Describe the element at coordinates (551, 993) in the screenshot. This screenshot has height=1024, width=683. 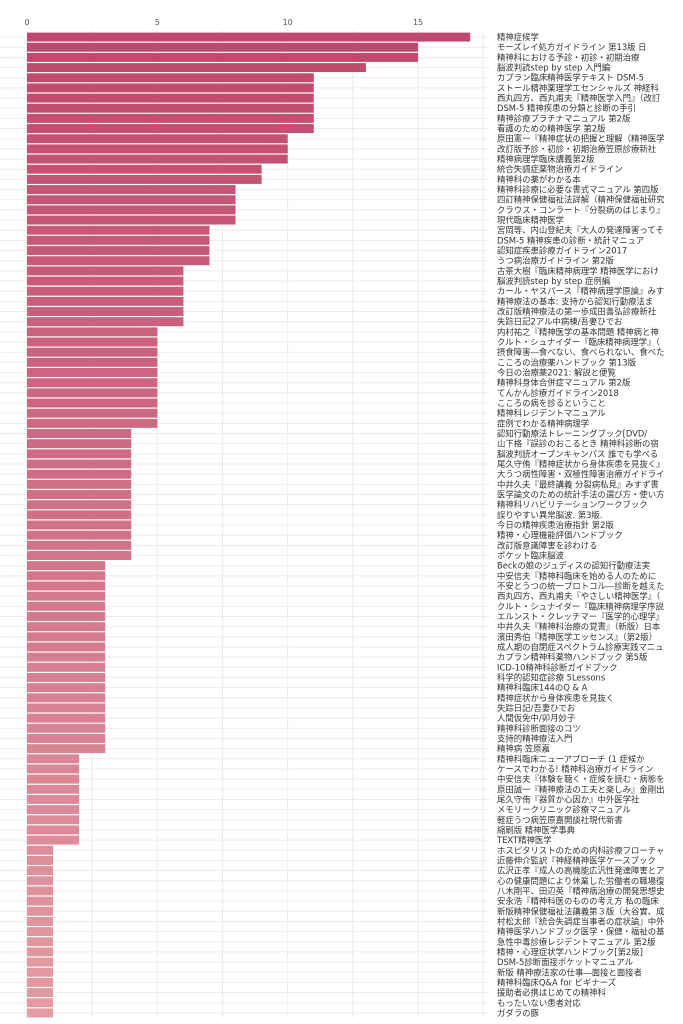
I see `category-label: 援助者必携はじめての精神科` at that location.